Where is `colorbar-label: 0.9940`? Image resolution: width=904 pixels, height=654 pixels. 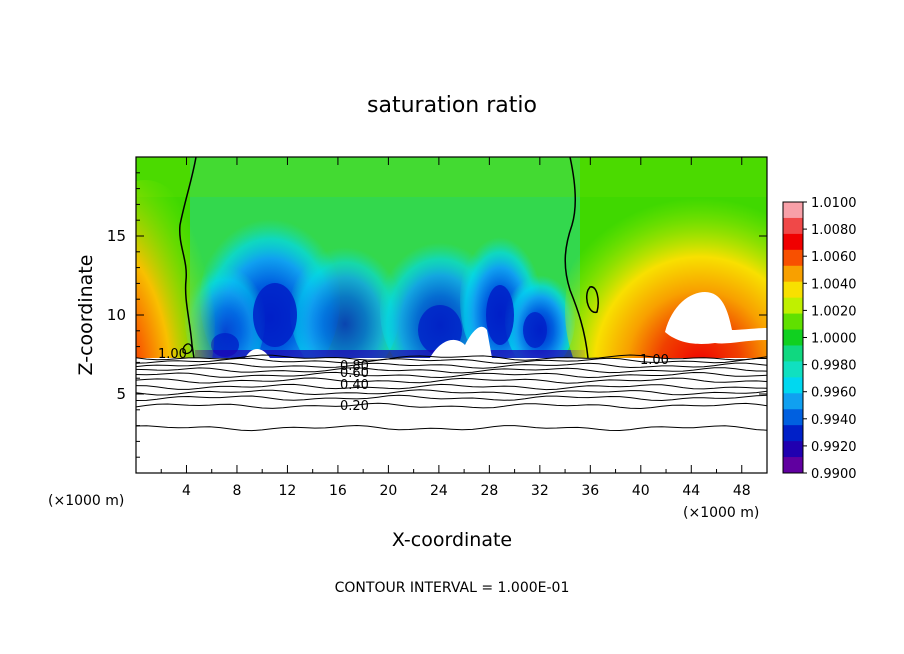 colorbar-label: 0.9940 is located at coordinates (834, 420).